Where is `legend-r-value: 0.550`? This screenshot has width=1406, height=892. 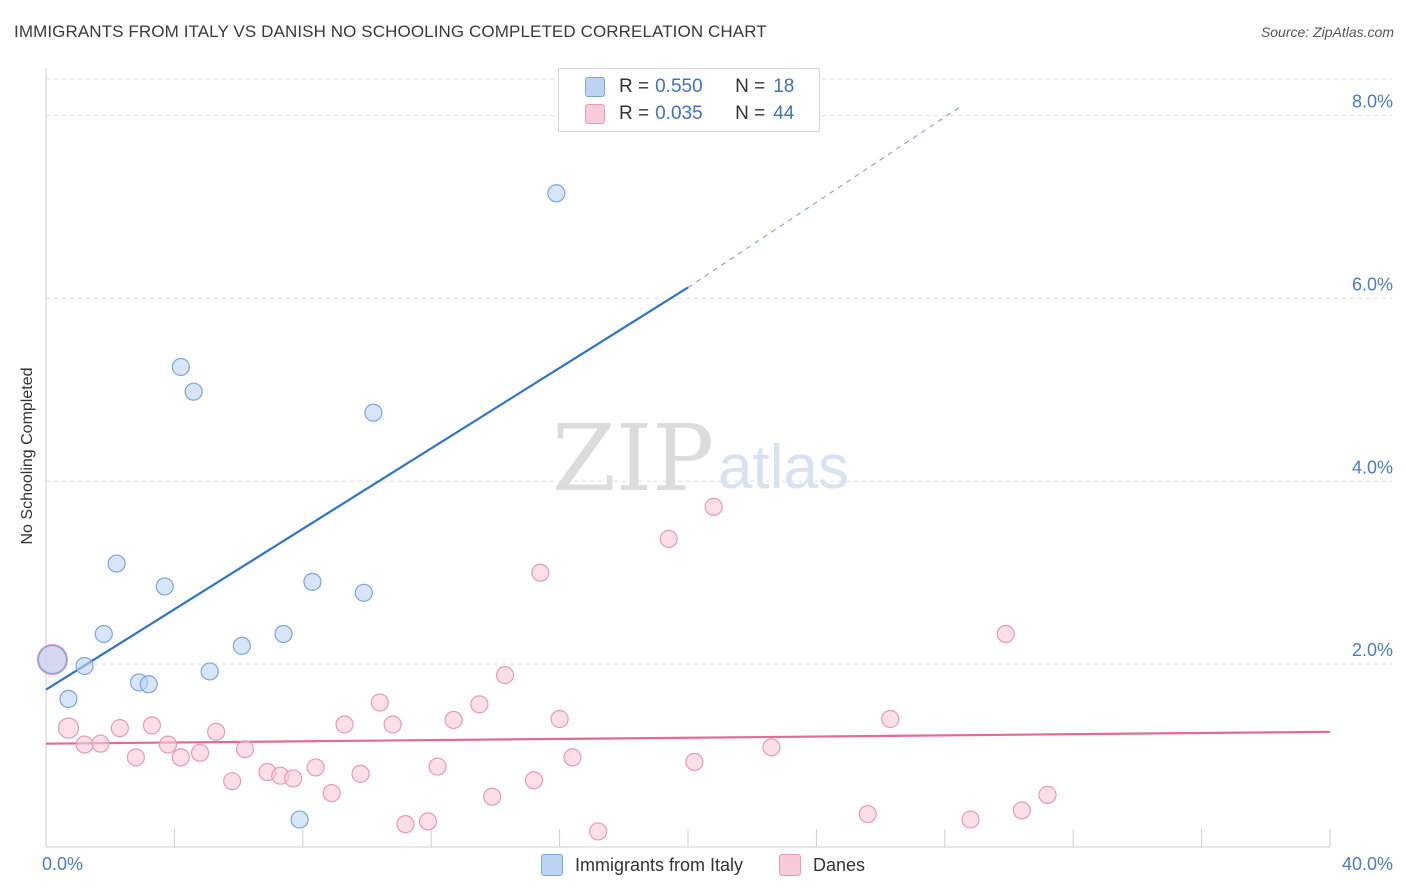
legend-r-value: 0.550 is located at coordinates (679, 86).